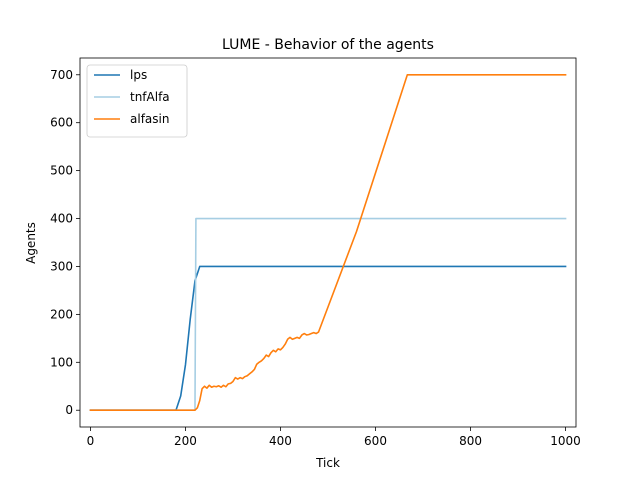  What do you see at coordinates (327, 463) in the screenshot?
I see `x-axis-label: Tick` at bounding box center [327, 463].